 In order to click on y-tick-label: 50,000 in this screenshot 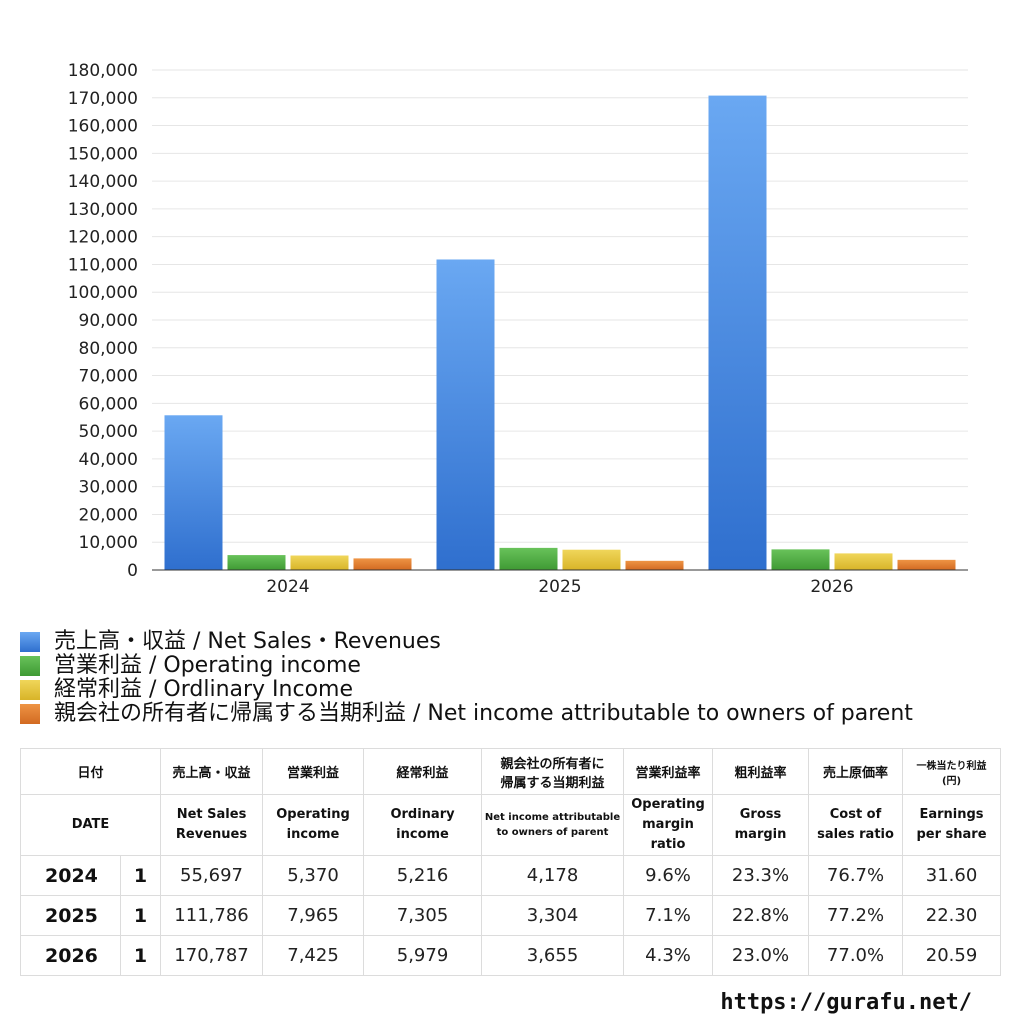, I will do `click(108, 432)`.